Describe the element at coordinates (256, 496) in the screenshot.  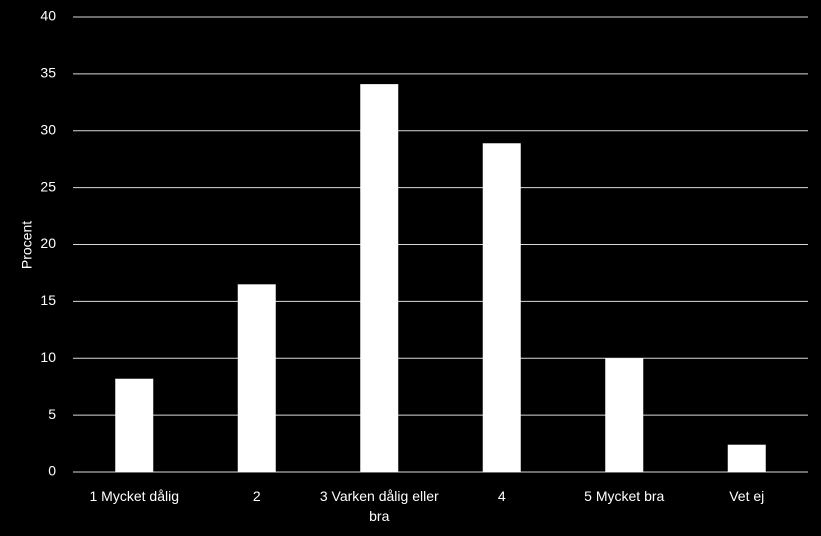
I see `x-tick-label: 2` at that location.